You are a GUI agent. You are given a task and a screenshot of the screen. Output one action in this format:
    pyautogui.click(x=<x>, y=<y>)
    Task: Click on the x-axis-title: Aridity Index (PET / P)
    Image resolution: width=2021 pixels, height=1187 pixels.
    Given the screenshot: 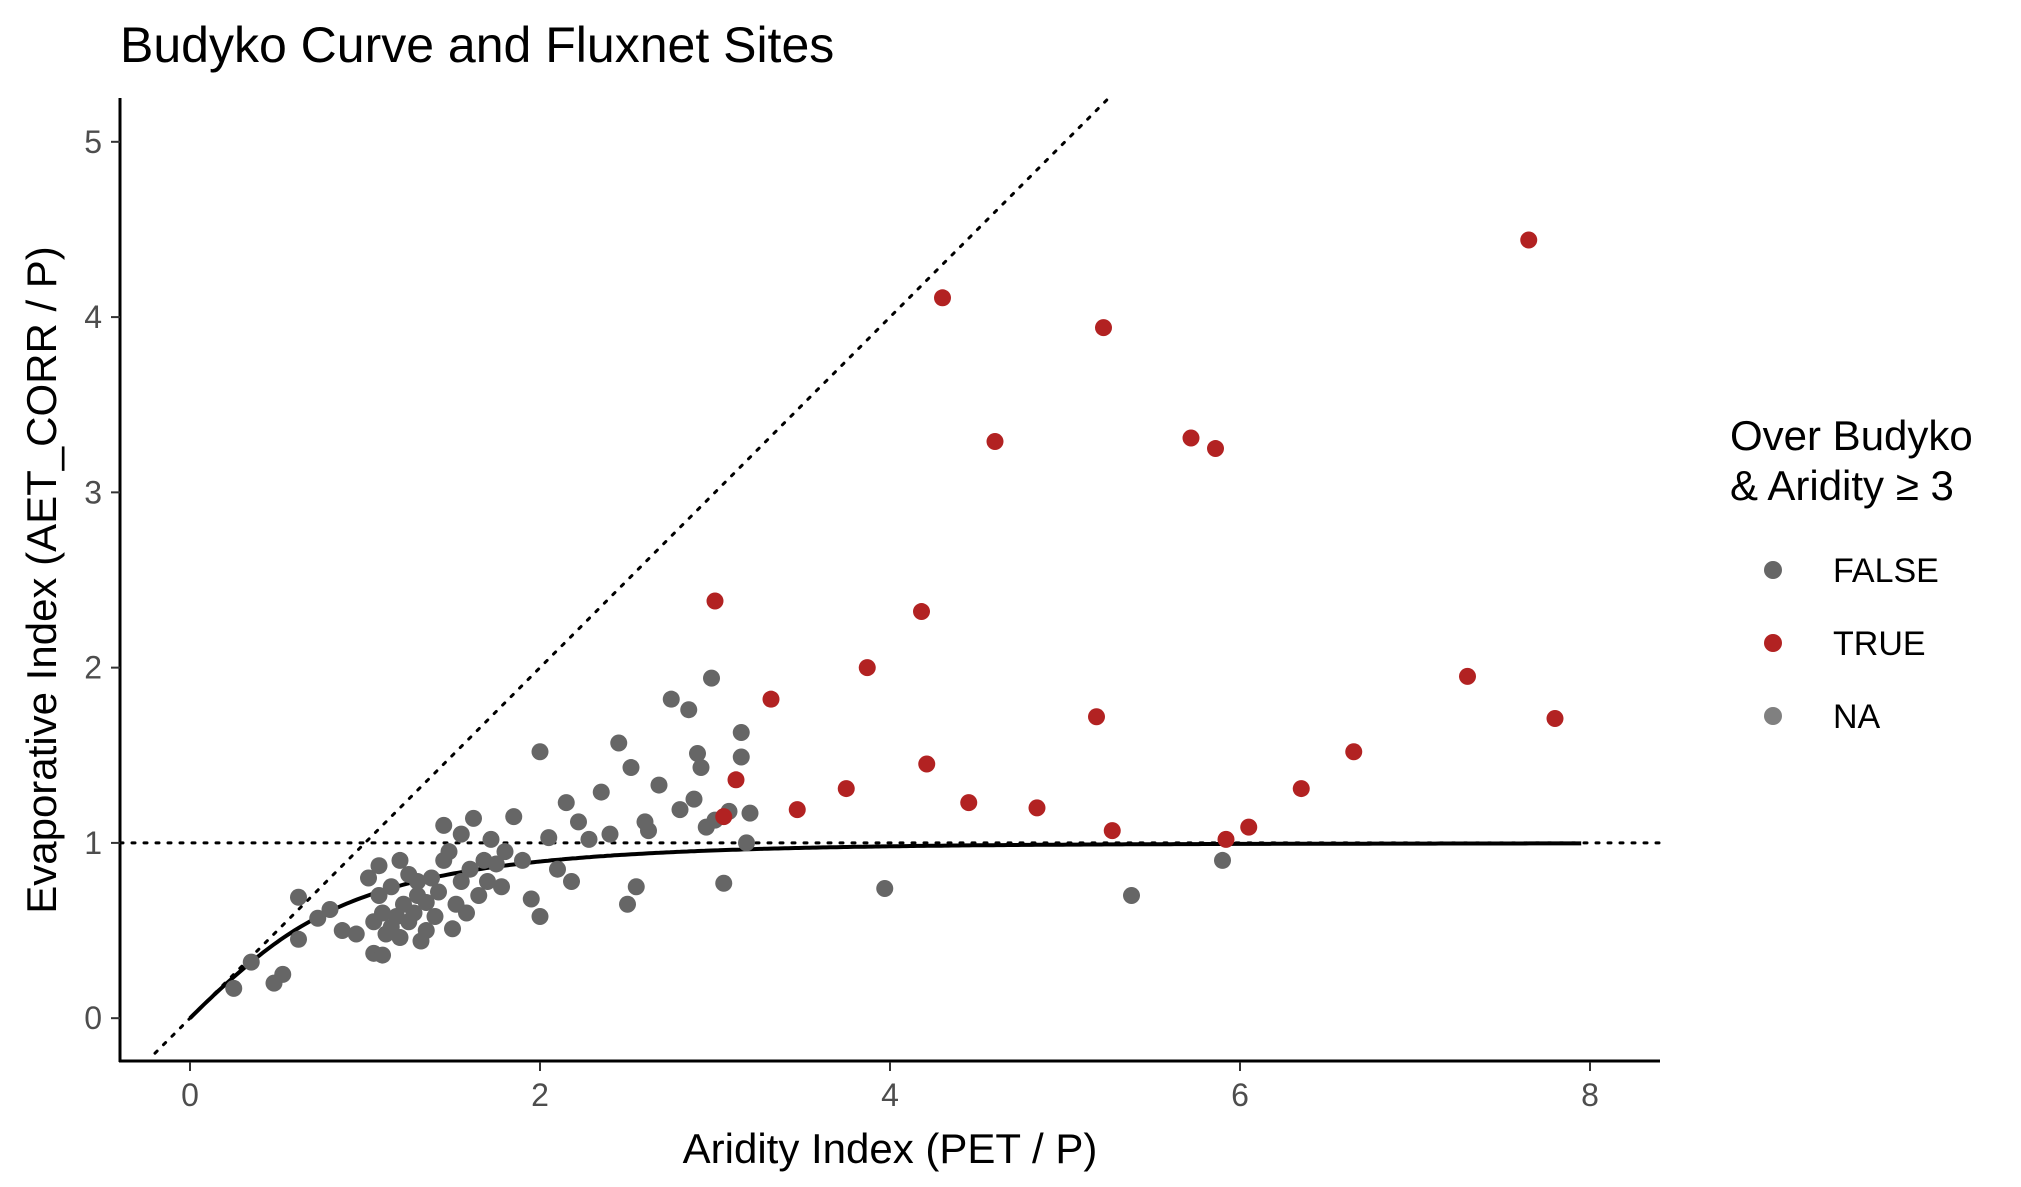 What is the action you would take?
    pyautogui.click(x=890, y=1148)
    